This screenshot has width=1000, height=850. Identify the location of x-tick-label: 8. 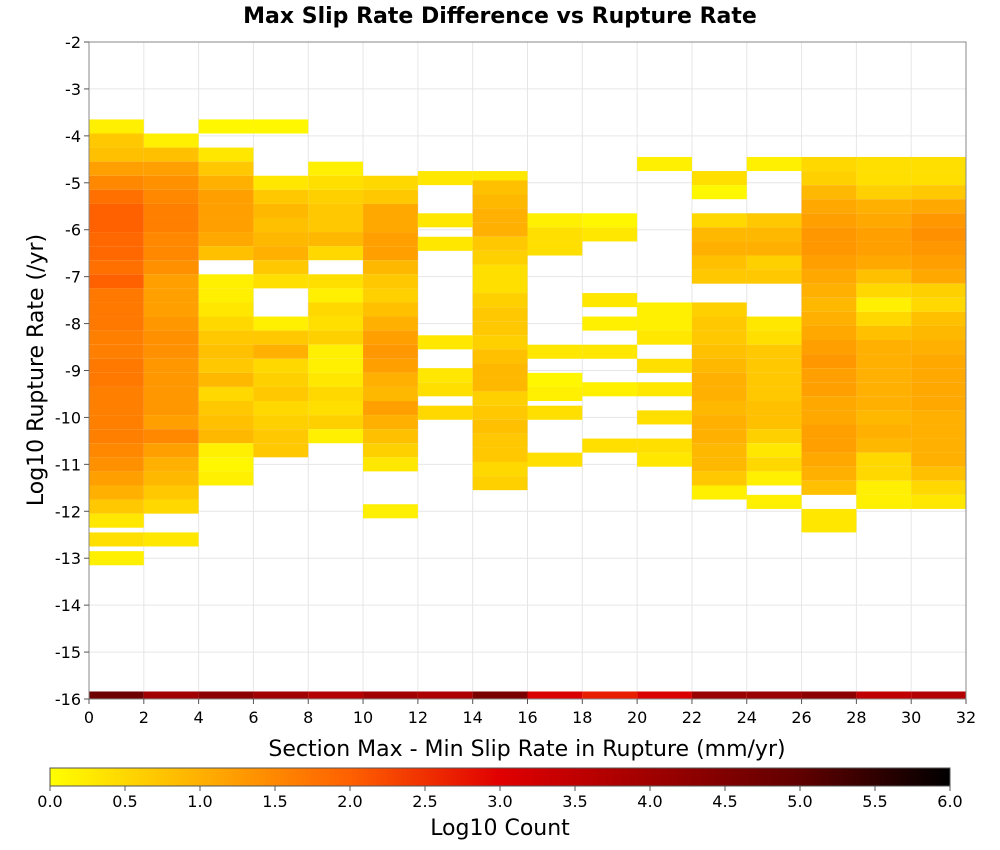
(308, 717).